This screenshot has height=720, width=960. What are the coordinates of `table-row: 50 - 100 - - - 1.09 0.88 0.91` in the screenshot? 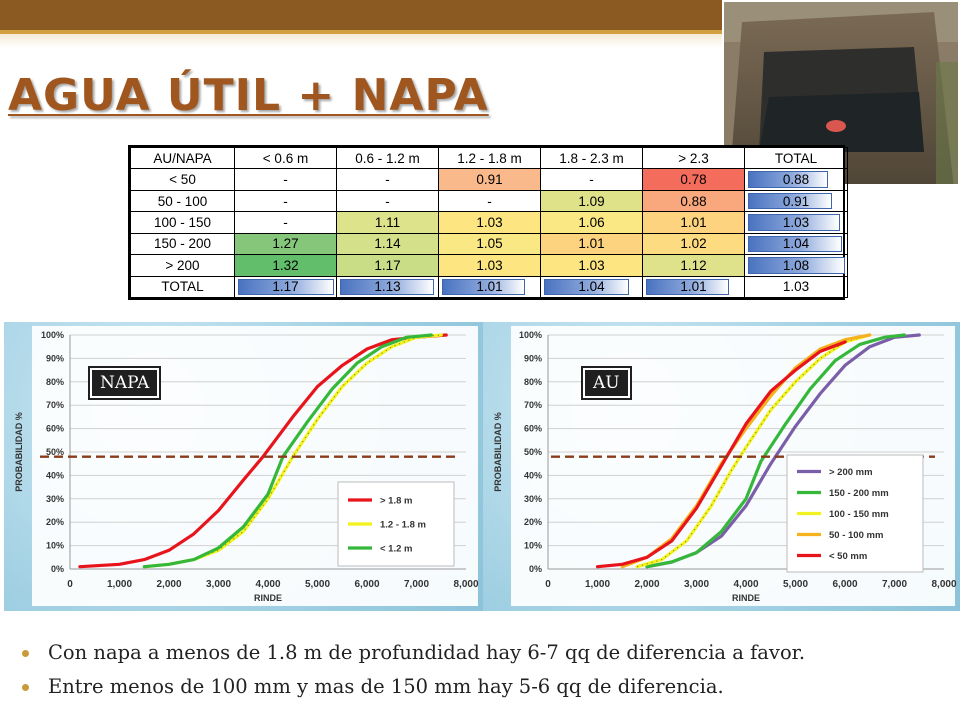 It's located at (489, 201).